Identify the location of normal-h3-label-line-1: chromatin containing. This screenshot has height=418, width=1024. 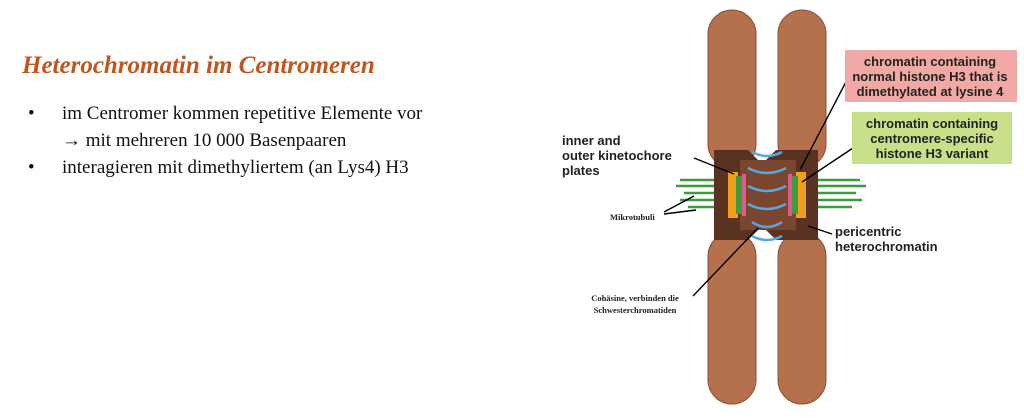
(930, 61).